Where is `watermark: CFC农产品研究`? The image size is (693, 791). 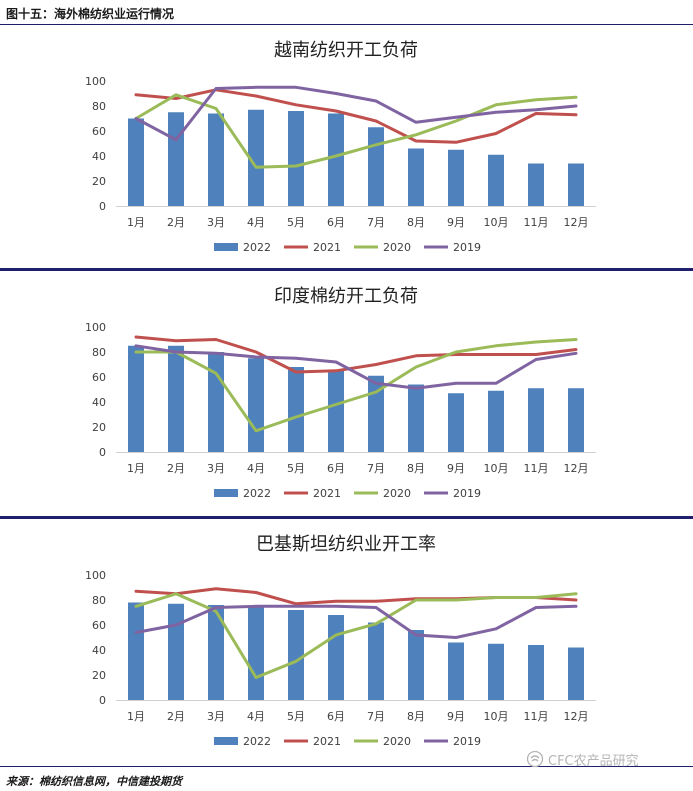 watermark: CFC农产品研究 is located at coordinates (582, 759).